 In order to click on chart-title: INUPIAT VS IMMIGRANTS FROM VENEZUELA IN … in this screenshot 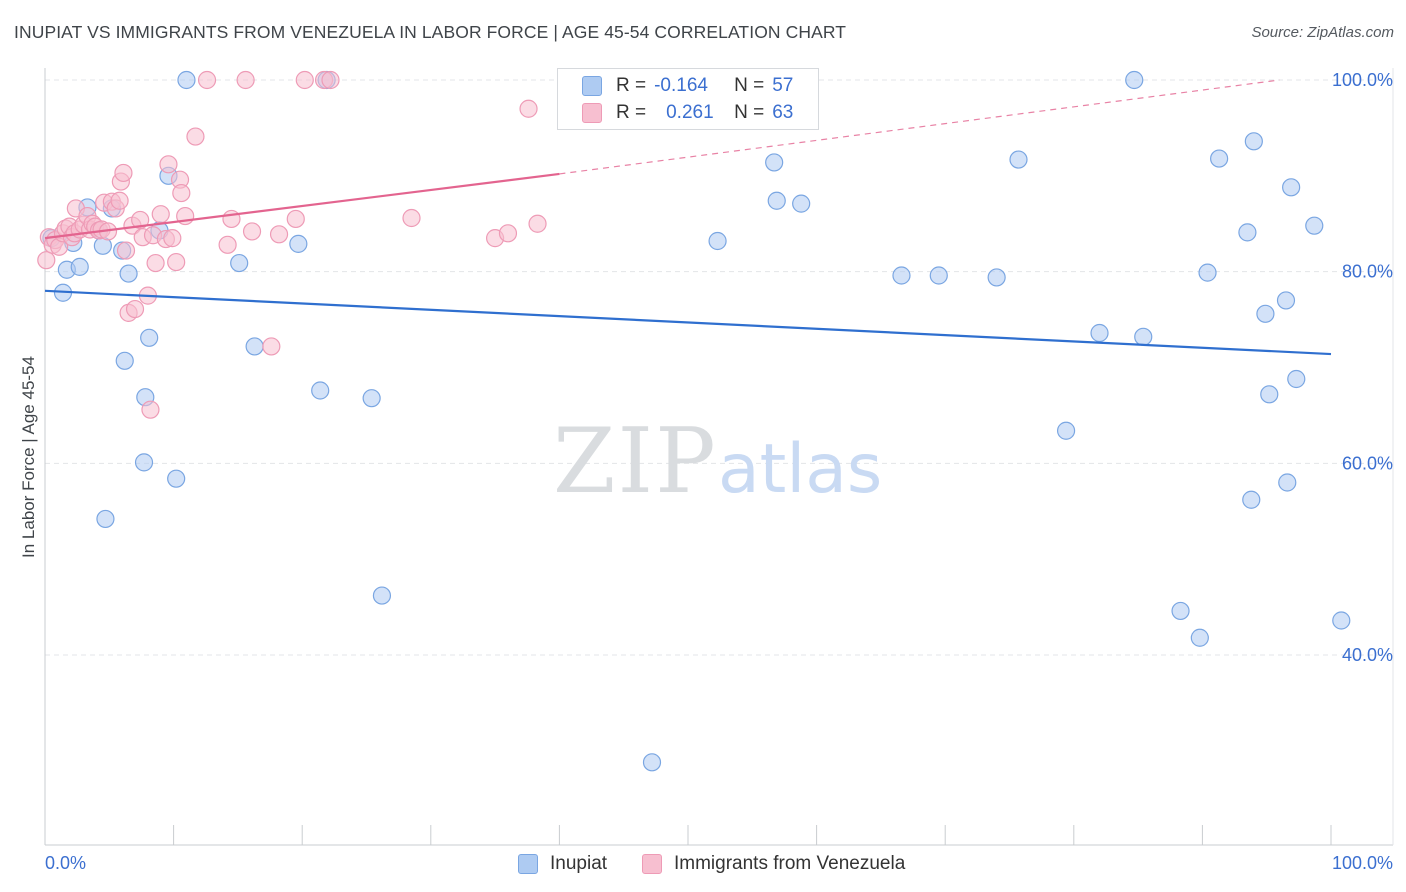, I will do `click(430, 32)`.